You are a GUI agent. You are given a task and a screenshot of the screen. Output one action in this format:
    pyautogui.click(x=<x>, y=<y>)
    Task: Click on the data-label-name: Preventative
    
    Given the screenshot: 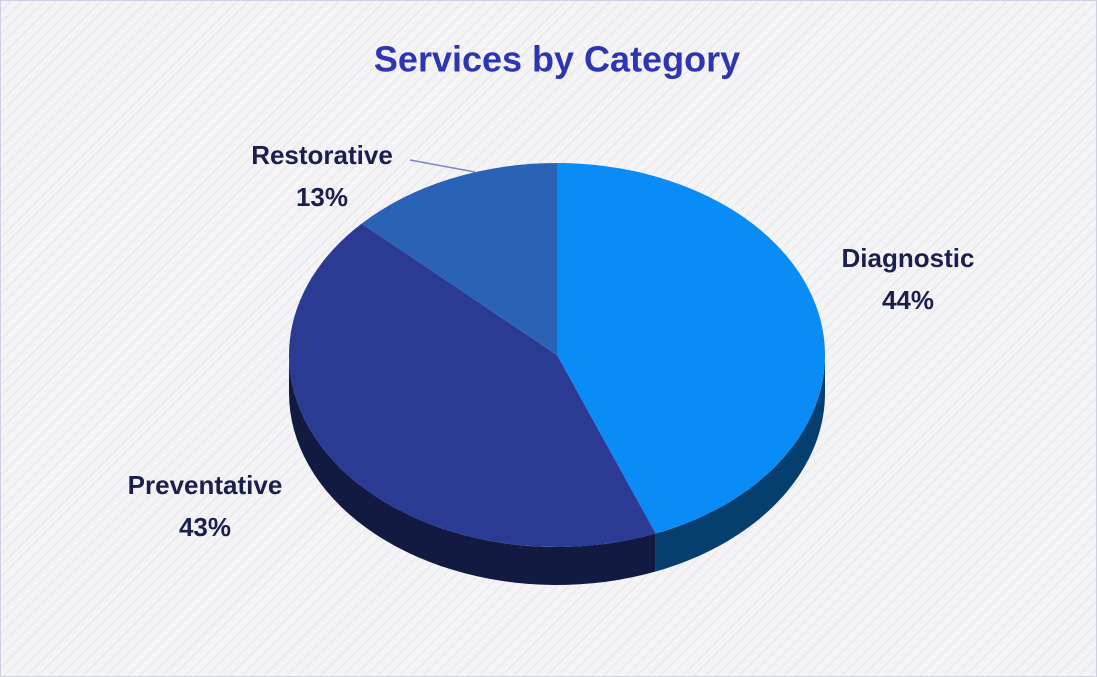 What is the action you would take?
    pyautogui.click(x=205, y=485)
    